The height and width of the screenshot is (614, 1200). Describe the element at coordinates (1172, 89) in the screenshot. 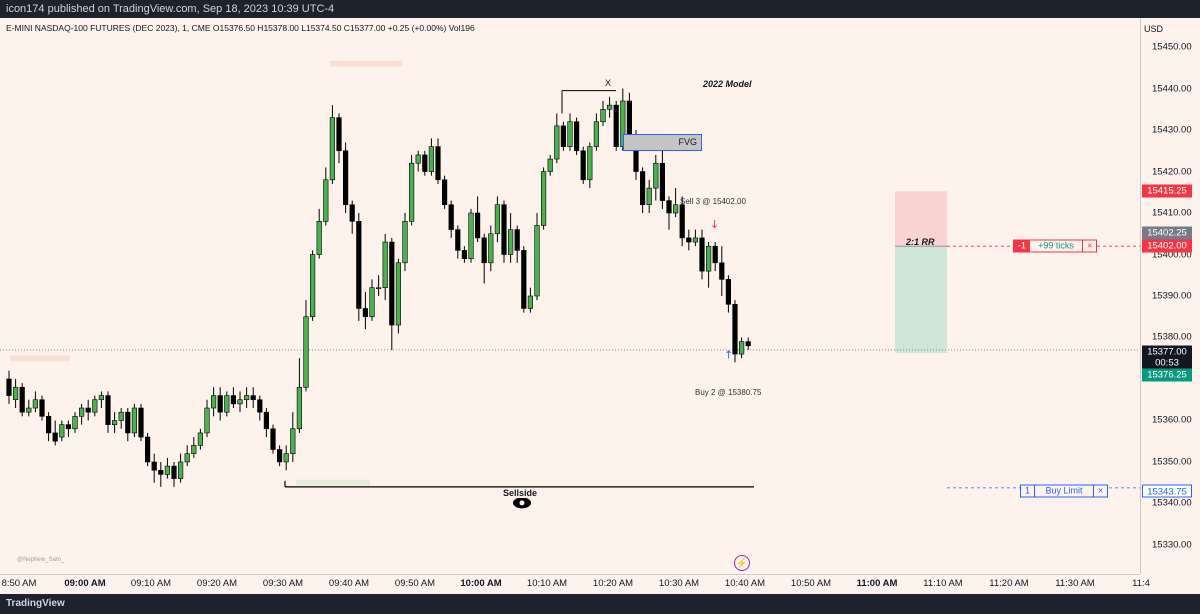

I see `price-tick-label: 15440.00` at that location.